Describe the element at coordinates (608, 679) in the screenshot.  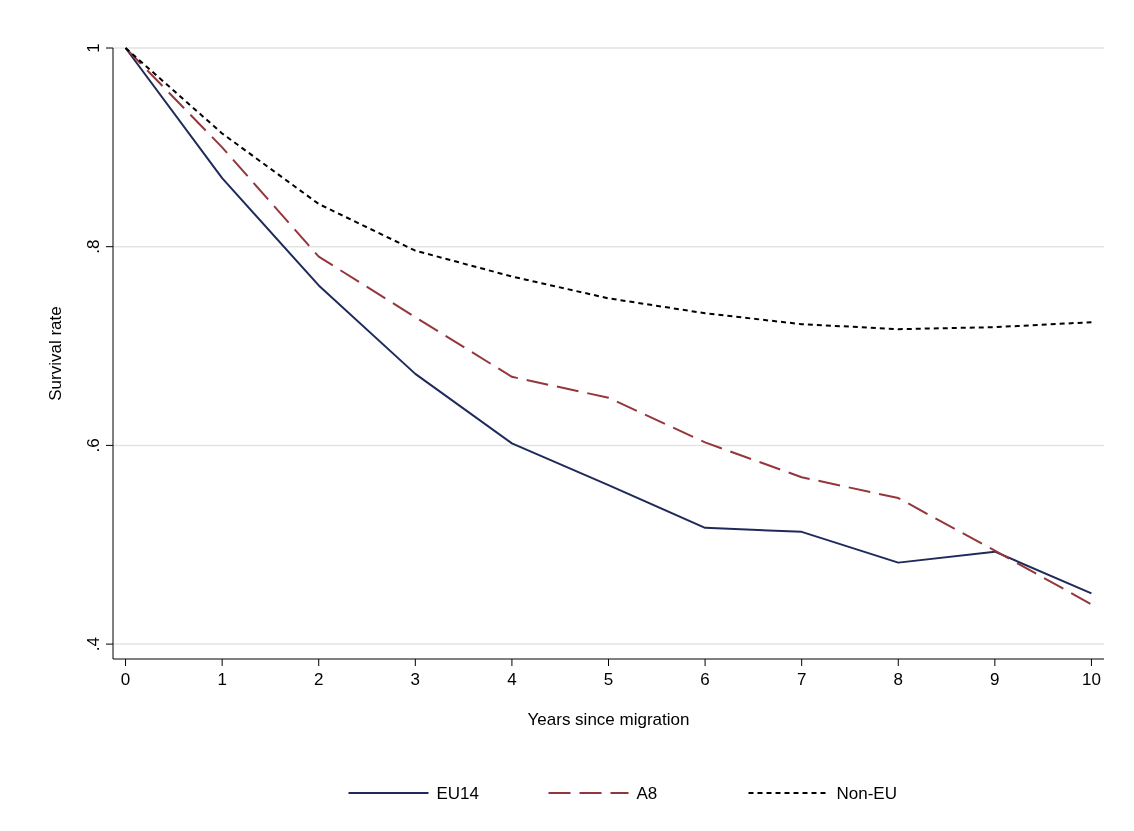
I see `x-tick-label: 5` at that location.